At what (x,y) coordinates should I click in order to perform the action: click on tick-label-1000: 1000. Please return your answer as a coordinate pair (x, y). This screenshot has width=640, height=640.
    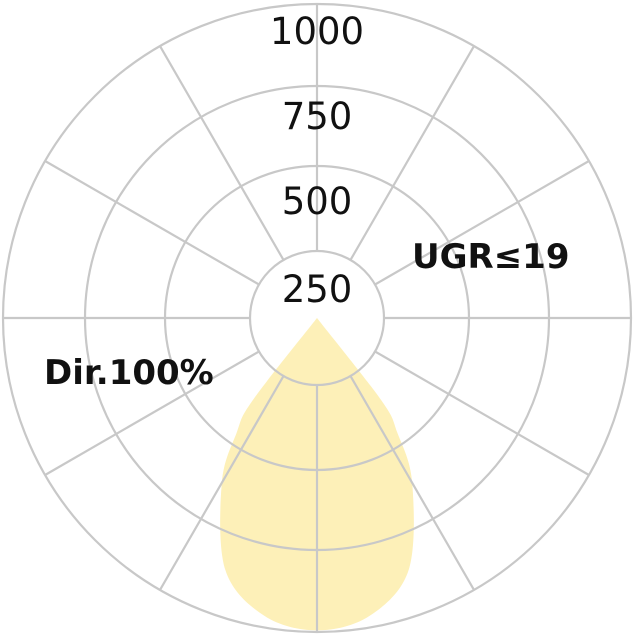
    Looking at the image, I should click on (317, 31).